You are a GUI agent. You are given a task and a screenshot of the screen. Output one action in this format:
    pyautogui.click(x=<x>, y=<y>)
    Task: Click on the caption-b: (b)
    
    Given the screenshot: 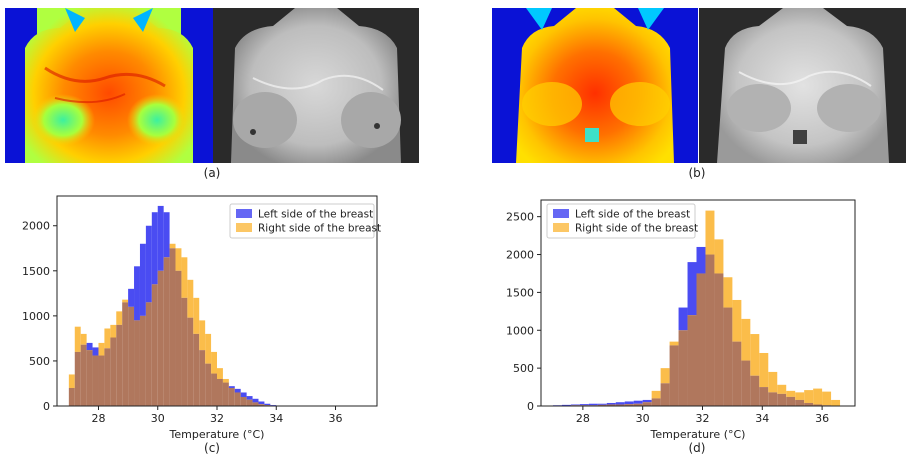 What is the action you would take?
    pyautogui.click(x=697, y=173)
    